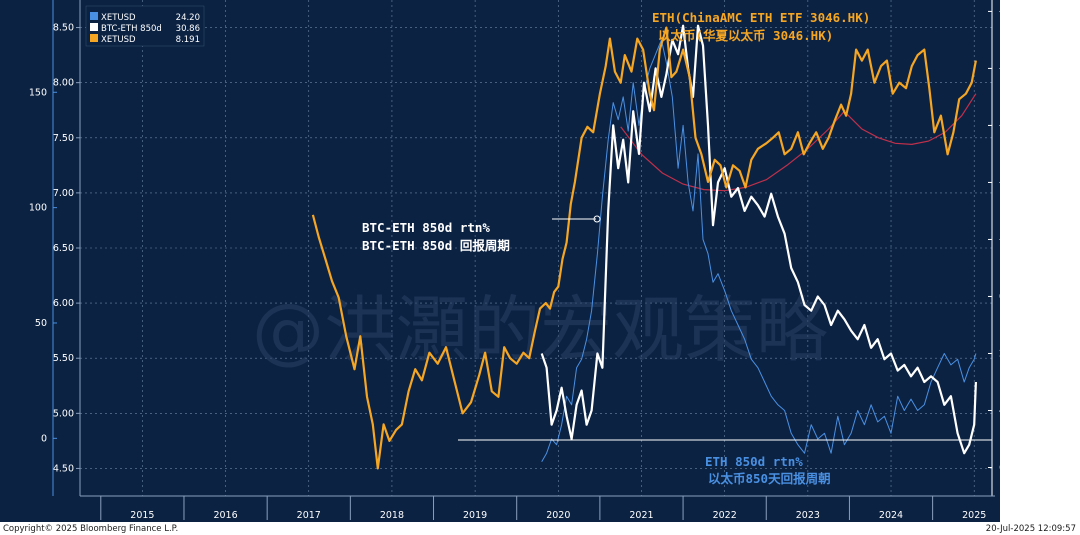 The image size is (1080, 535). I want to click on btc-eth-marker, so click(597, 219).